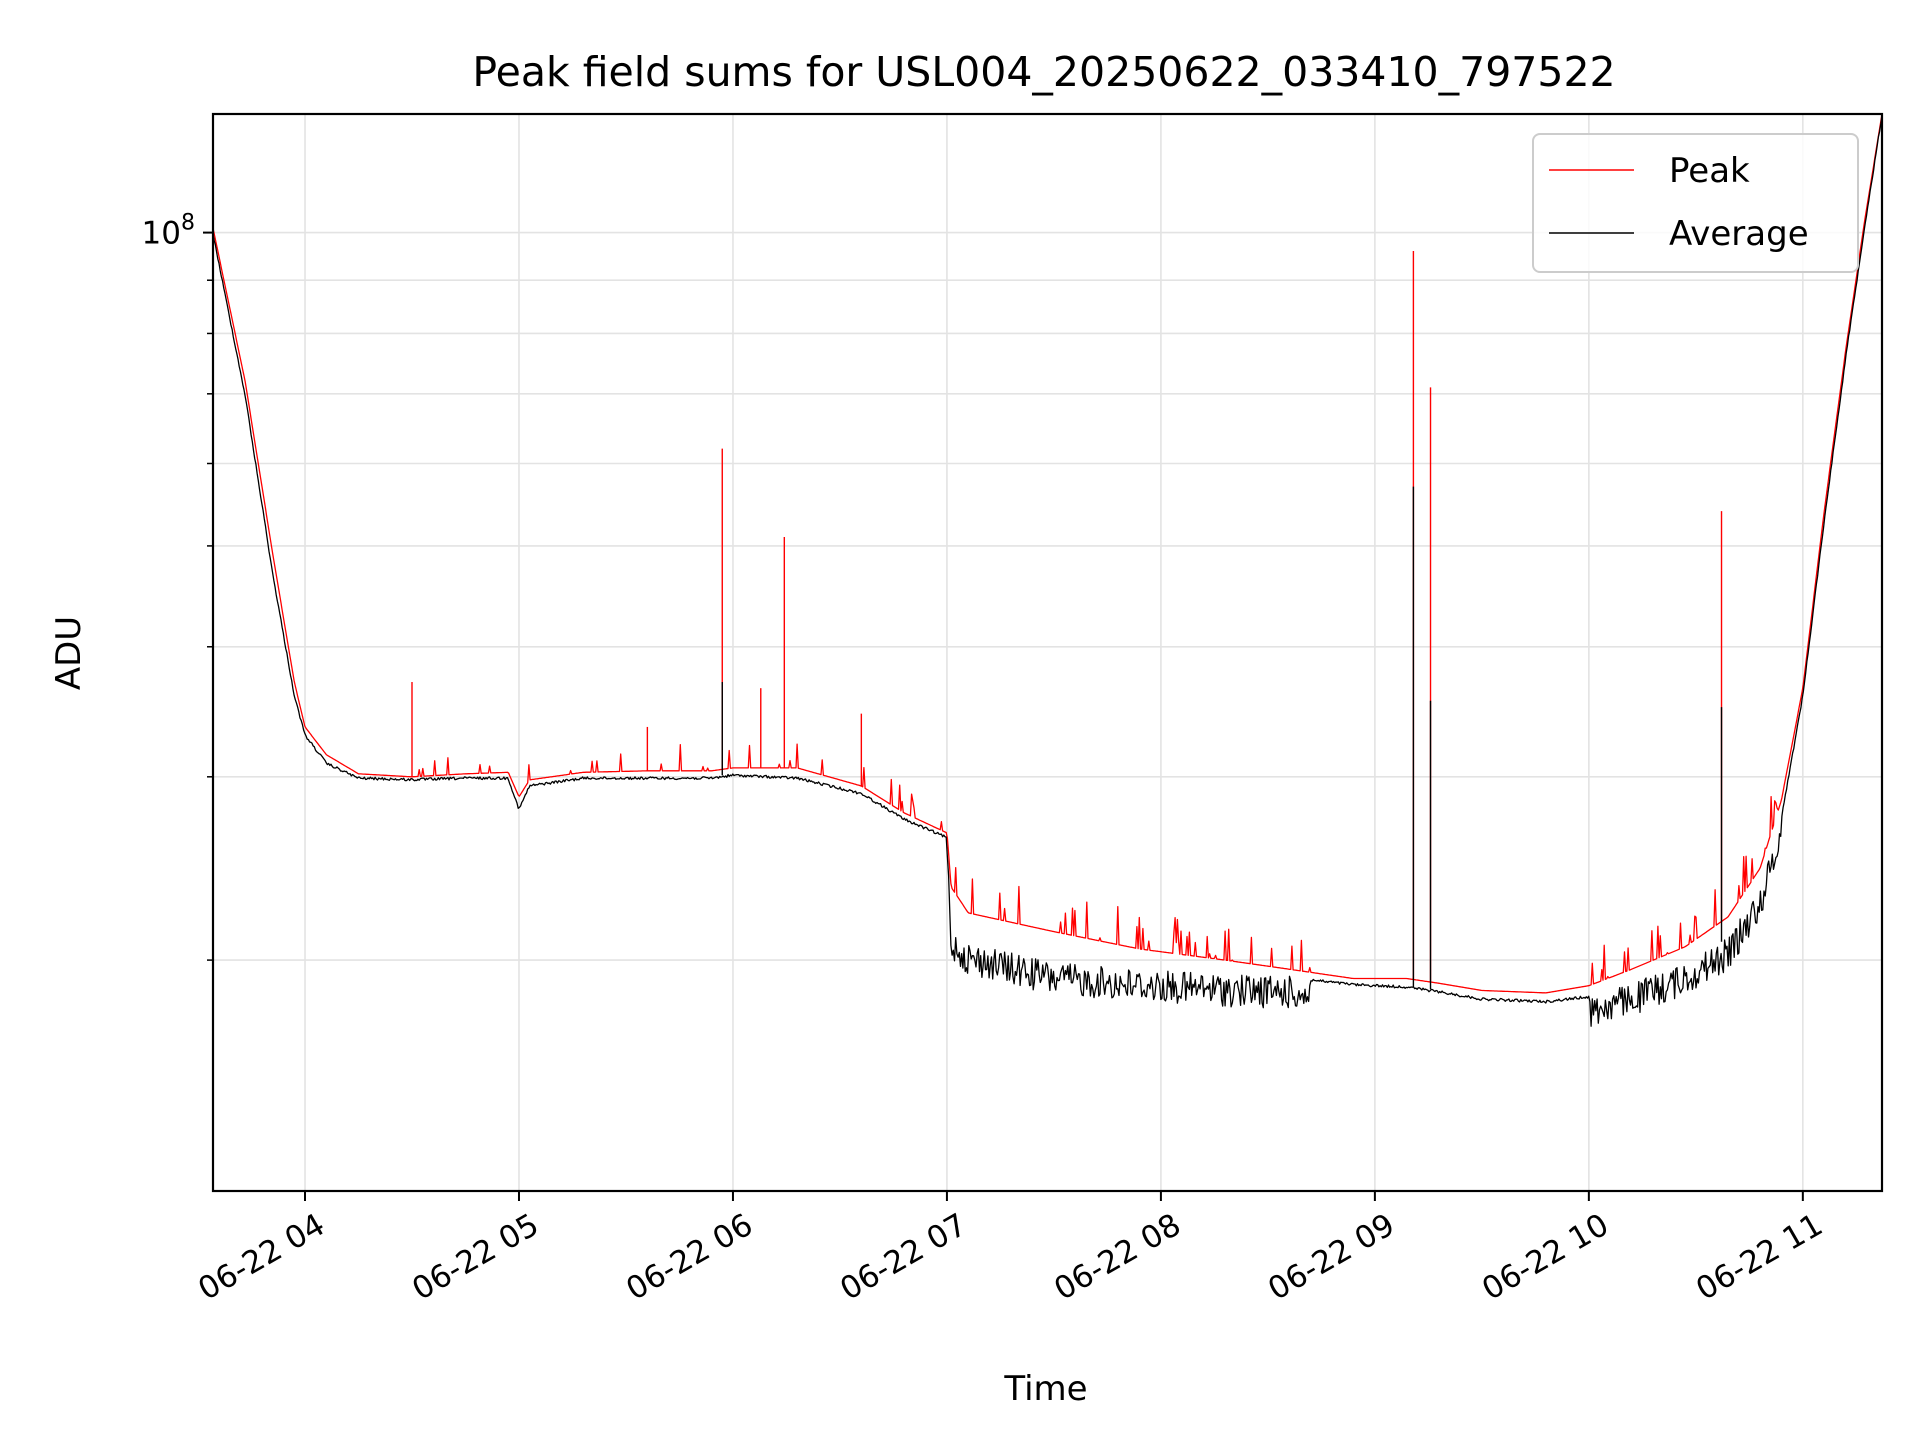  I want to click on legend-peak-label: Peak, so click(1709, 171).